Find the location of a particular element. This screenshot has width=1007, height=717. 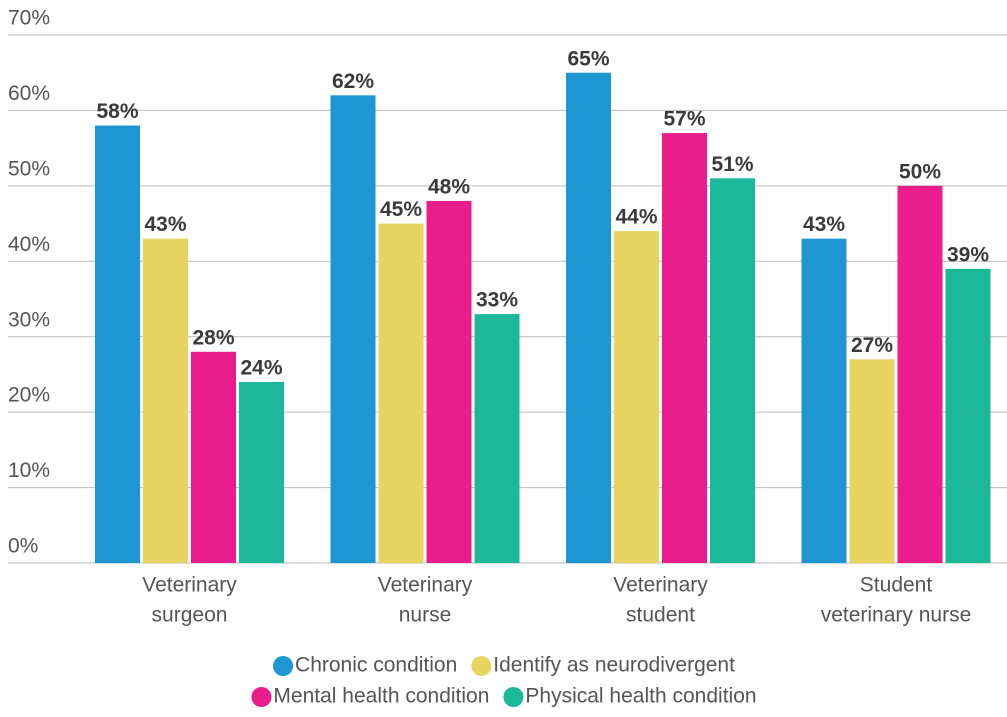

data-label: 51% is located at coordinates (732, 164).